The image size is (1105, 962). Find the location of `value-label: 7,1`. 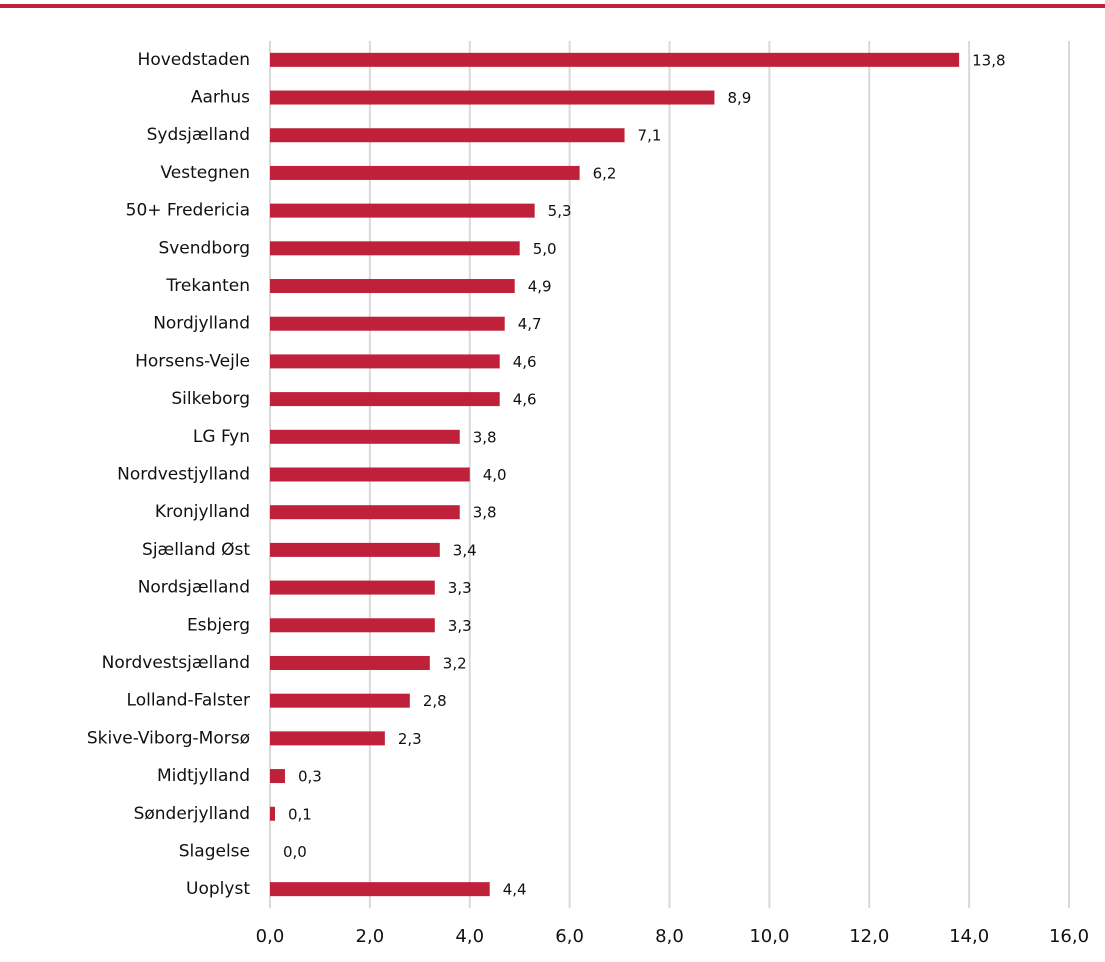

value-label: 7,1 is located at coordinates (650, 136).